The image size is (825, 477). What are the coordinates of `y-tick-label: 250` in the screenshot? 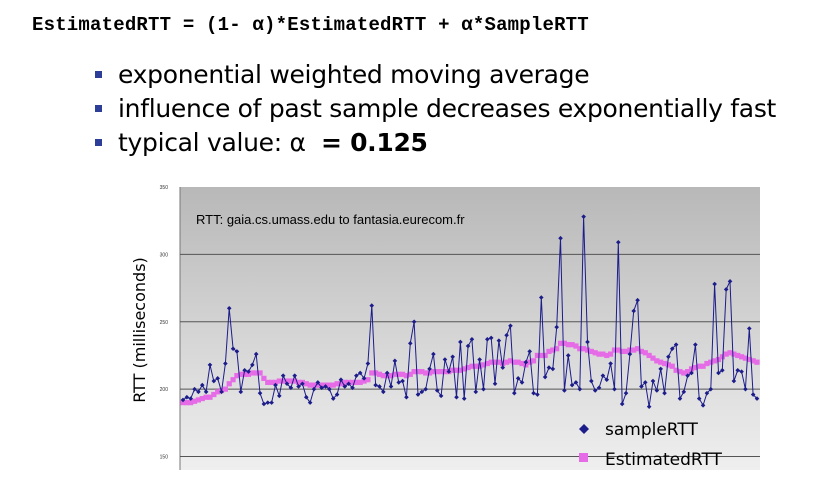 It's located at (164, 323).